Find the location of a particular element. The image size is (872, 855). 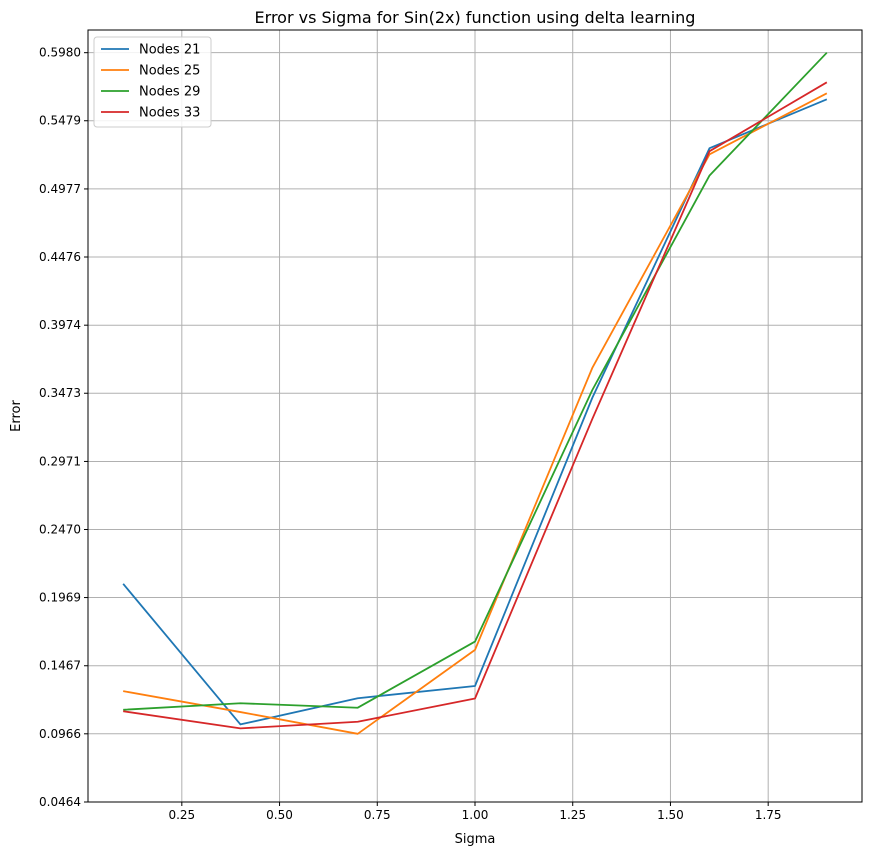

x-axis: 0.25 0.50 0.75 1.00 1.25 1.50 1.75 is located at coordinates (475, 812).